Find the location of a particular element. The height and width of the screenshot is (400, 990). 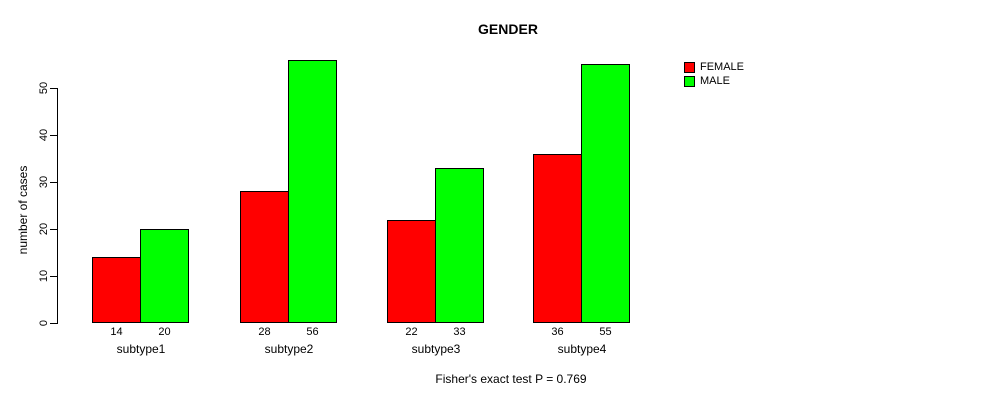

bar-male-subtype4 is located at coordinates (605, 193).